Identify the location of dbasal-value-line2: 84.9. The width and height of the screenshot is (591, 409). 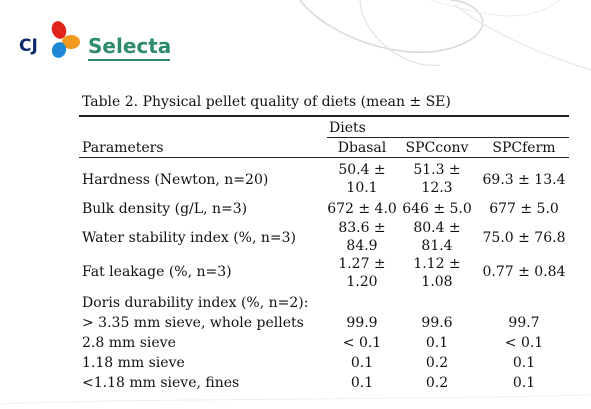
(362, 246).